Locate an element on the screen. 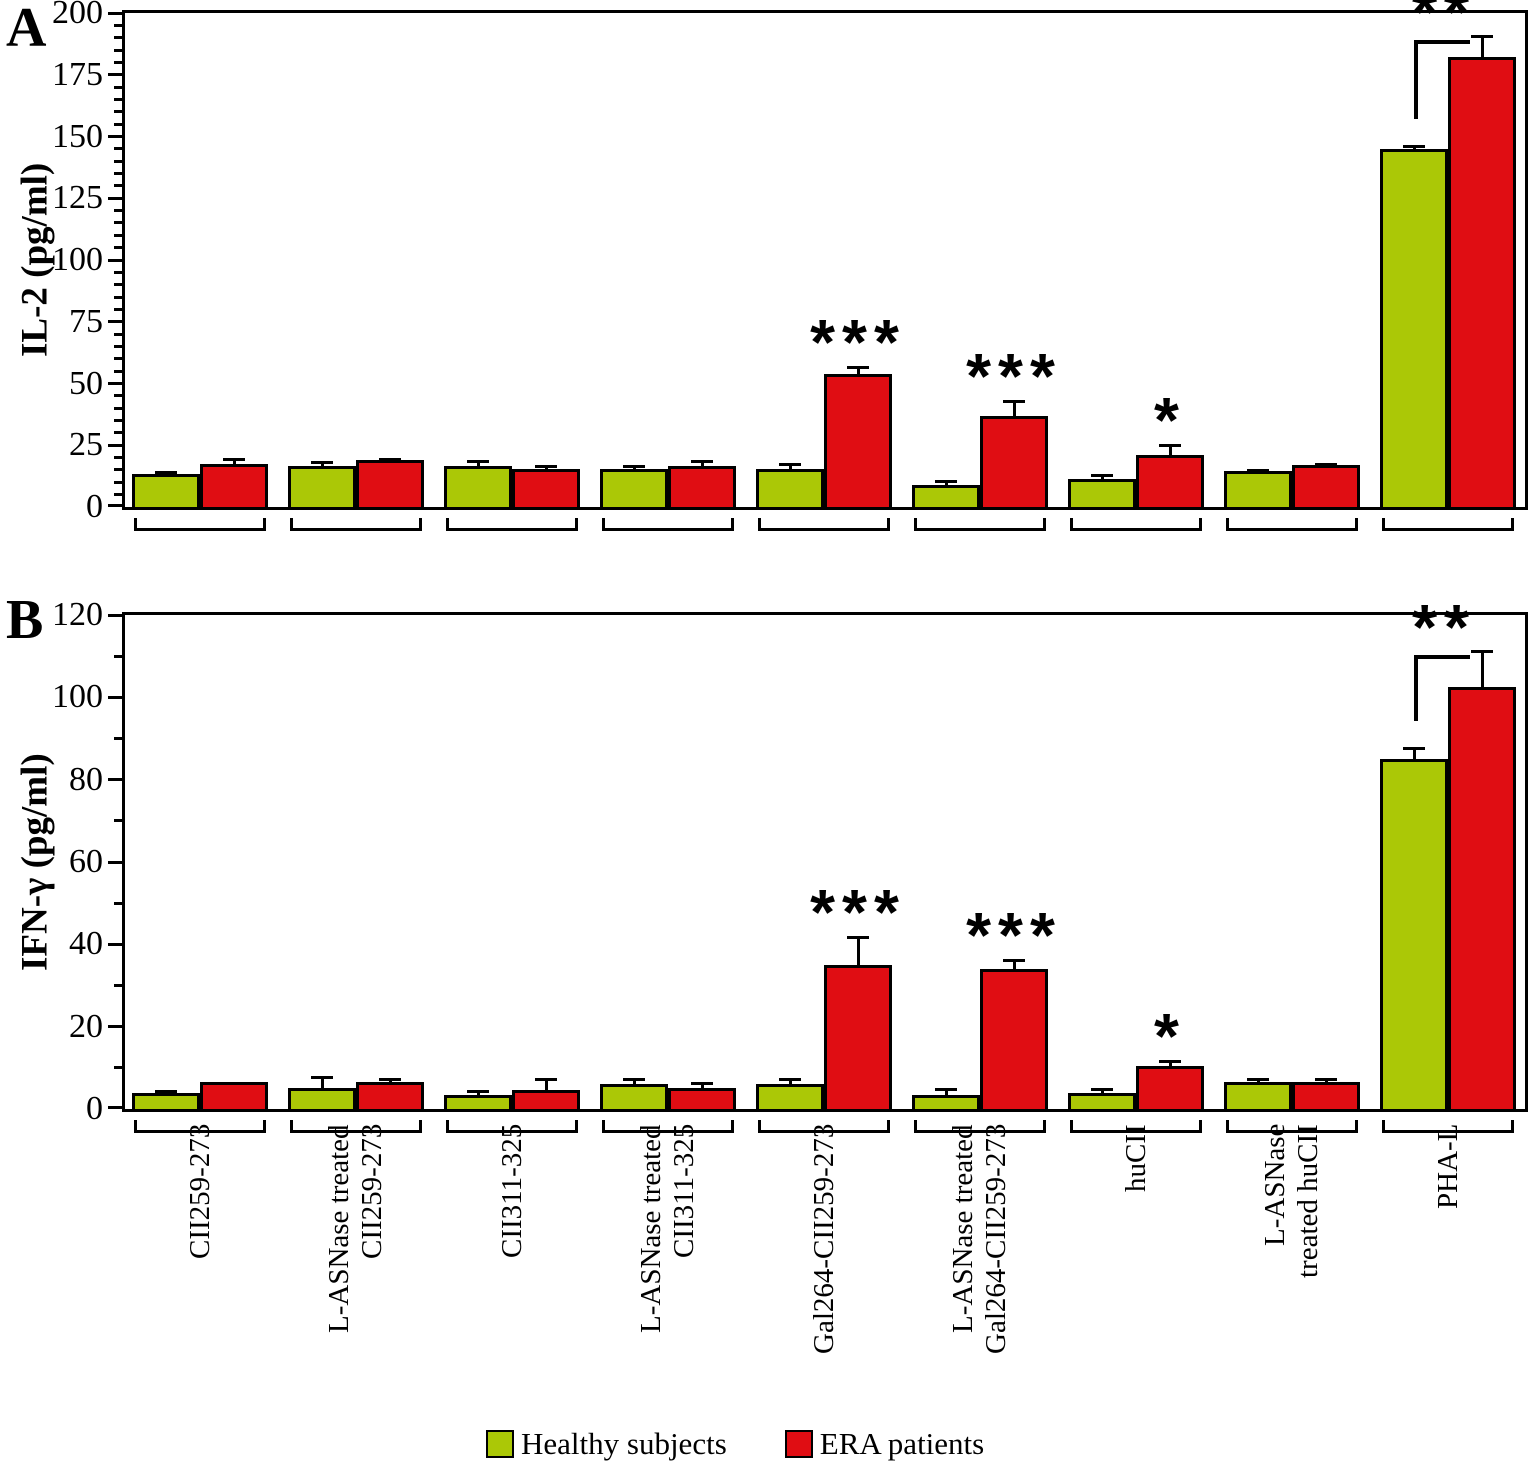 Image resolution: width=1534 pixels, height=1462 pixels. legend-item-healthy: Healthy subjects is located at coordinates (606, 1444).